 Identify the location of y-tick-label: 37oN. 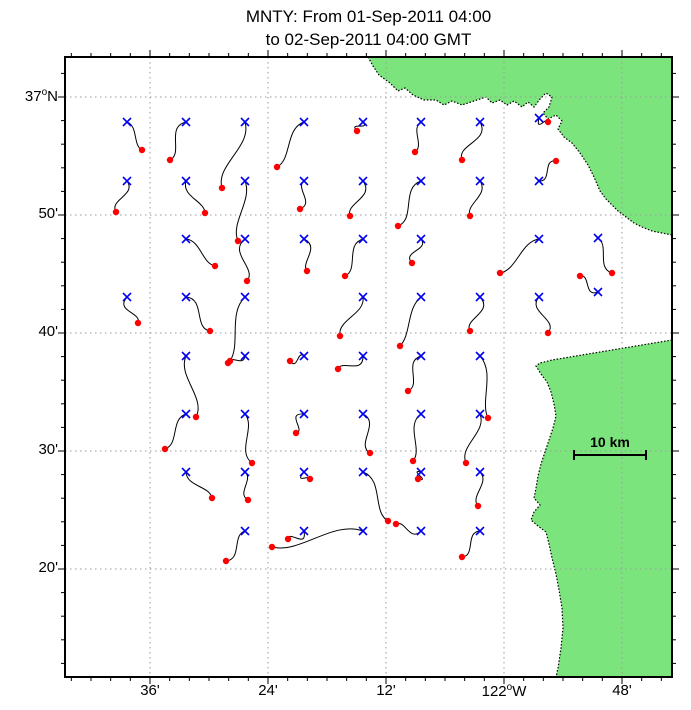
(41, 96).